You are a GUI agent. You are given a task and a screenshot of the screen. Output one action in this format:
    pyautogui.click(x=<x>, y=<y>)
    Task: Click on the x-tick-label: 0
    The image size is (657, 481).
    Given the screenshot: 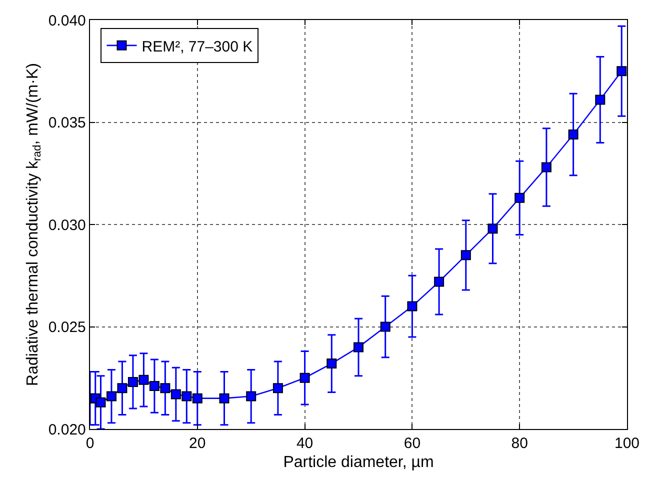 What is the action you would take?
    pyautogui.click(x=90, y=443)
    